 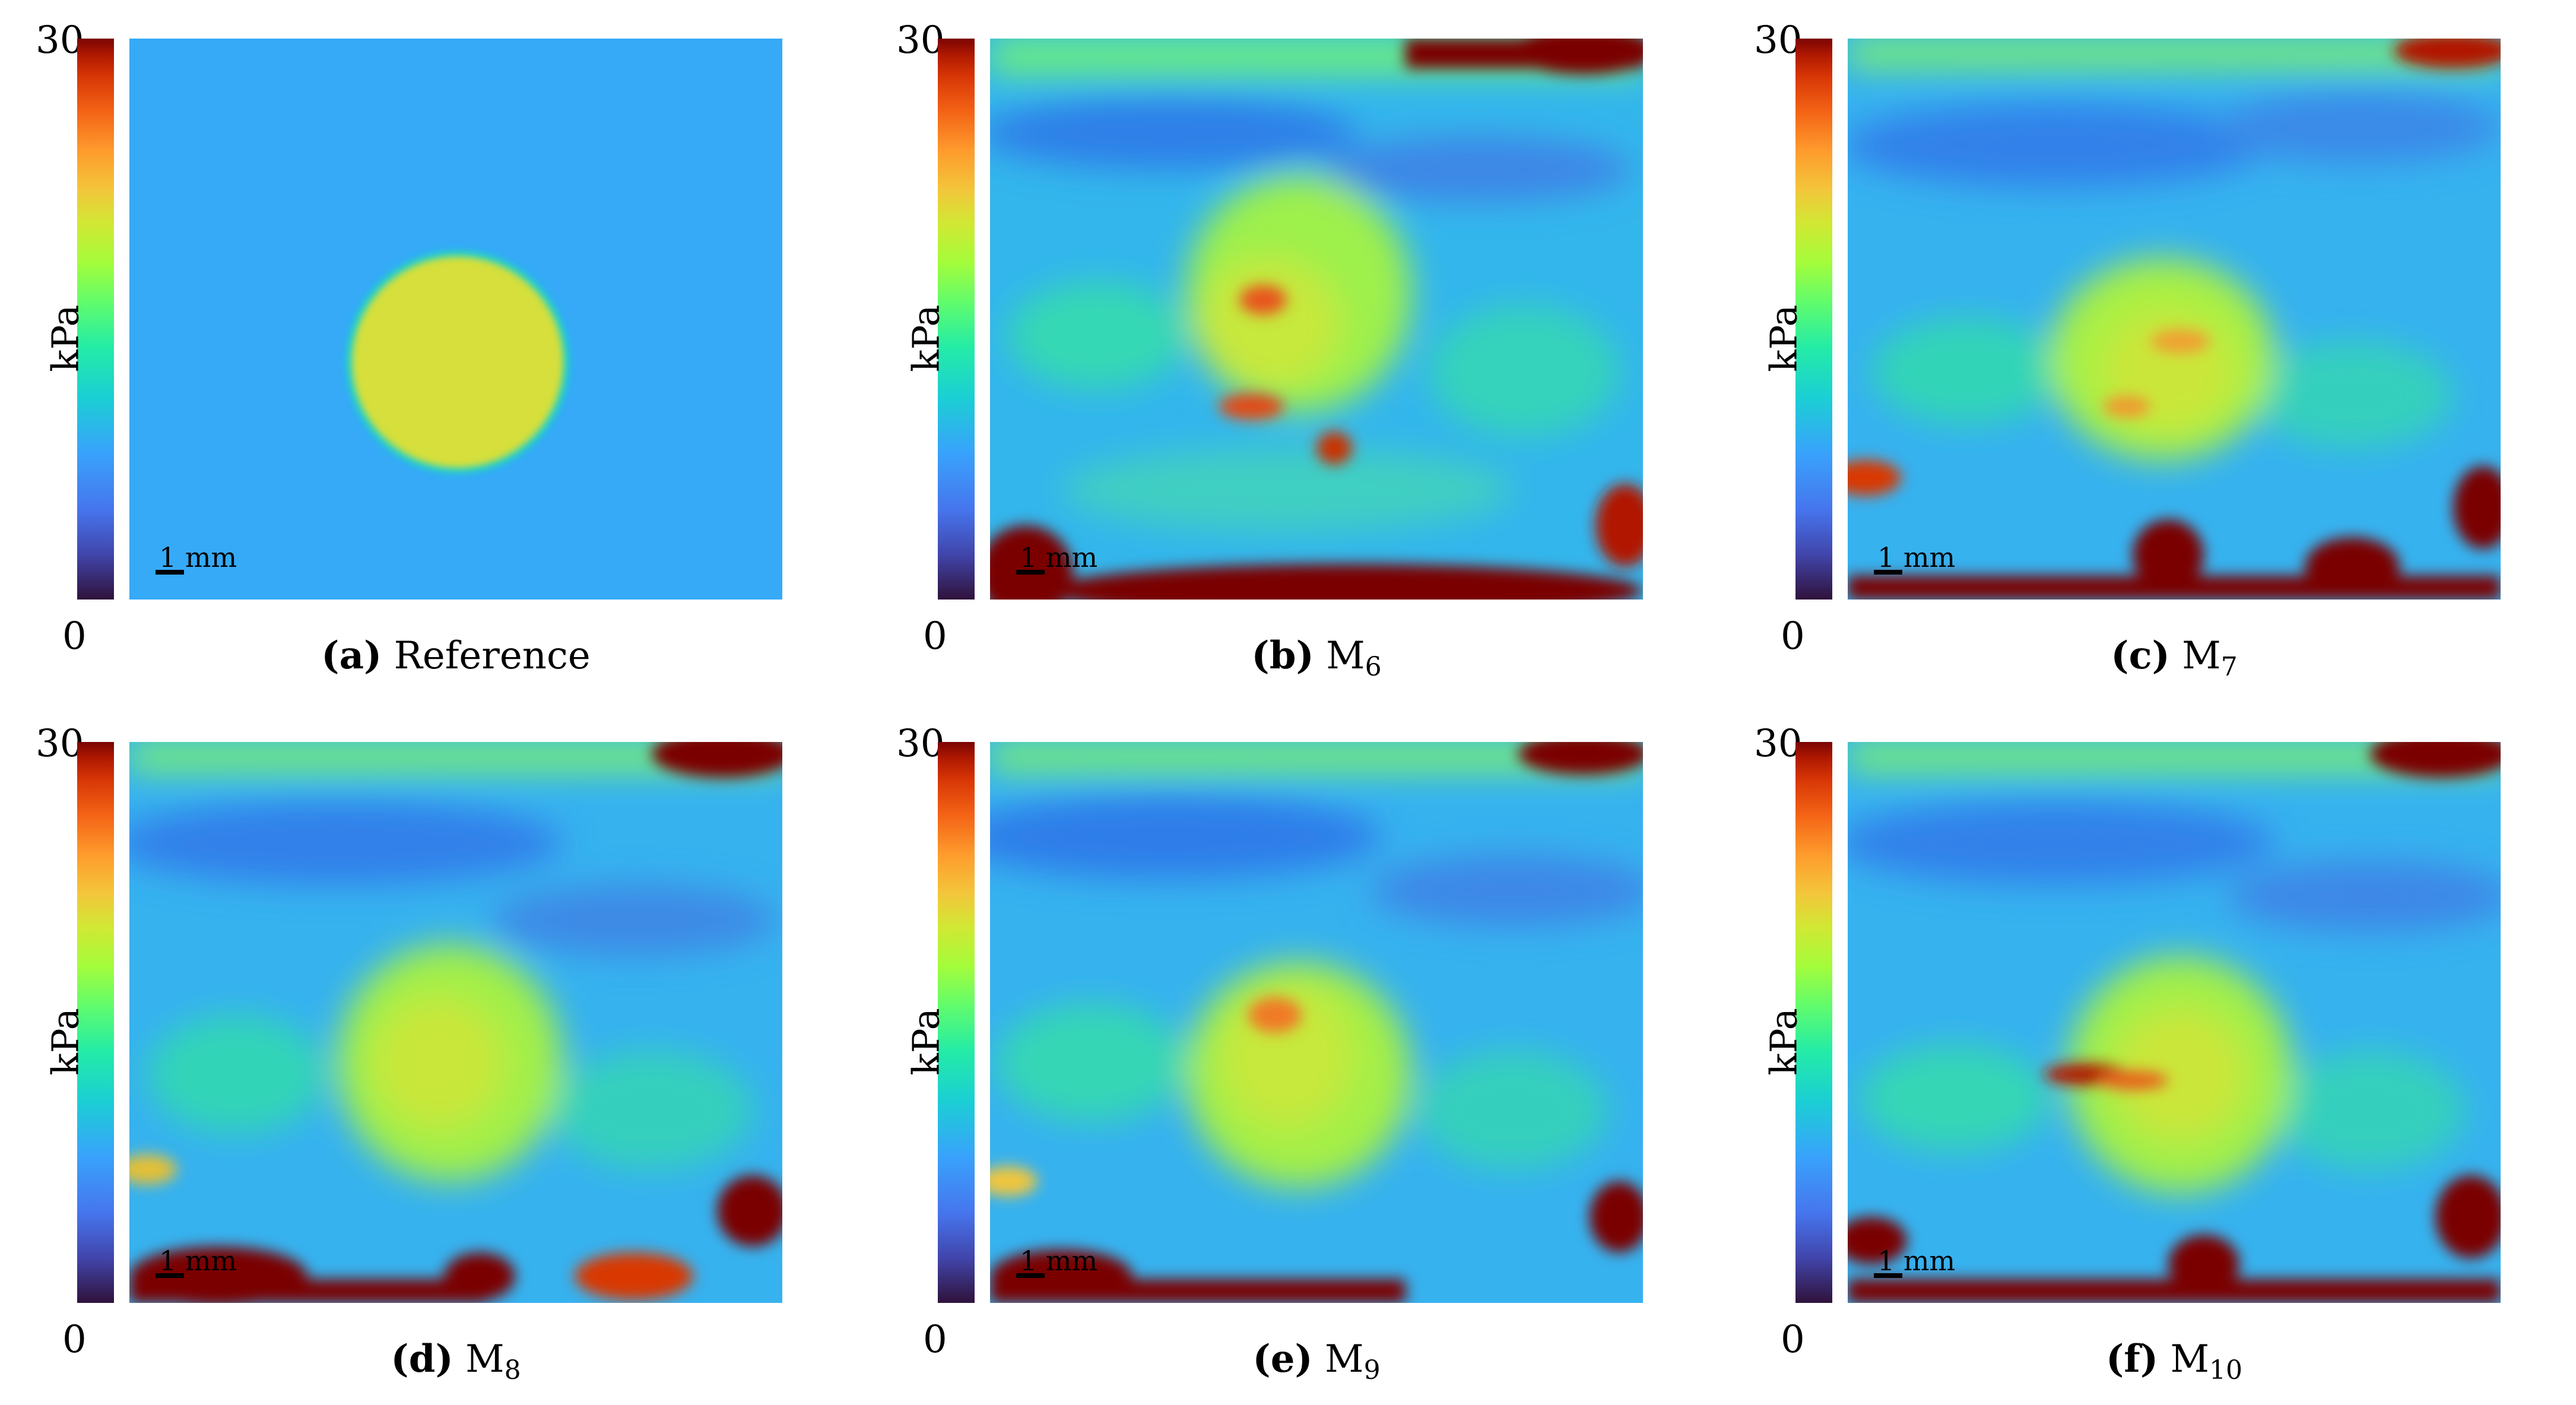 I want to click on panel-caption: (f) M10, so click(x=2174, y=1361).